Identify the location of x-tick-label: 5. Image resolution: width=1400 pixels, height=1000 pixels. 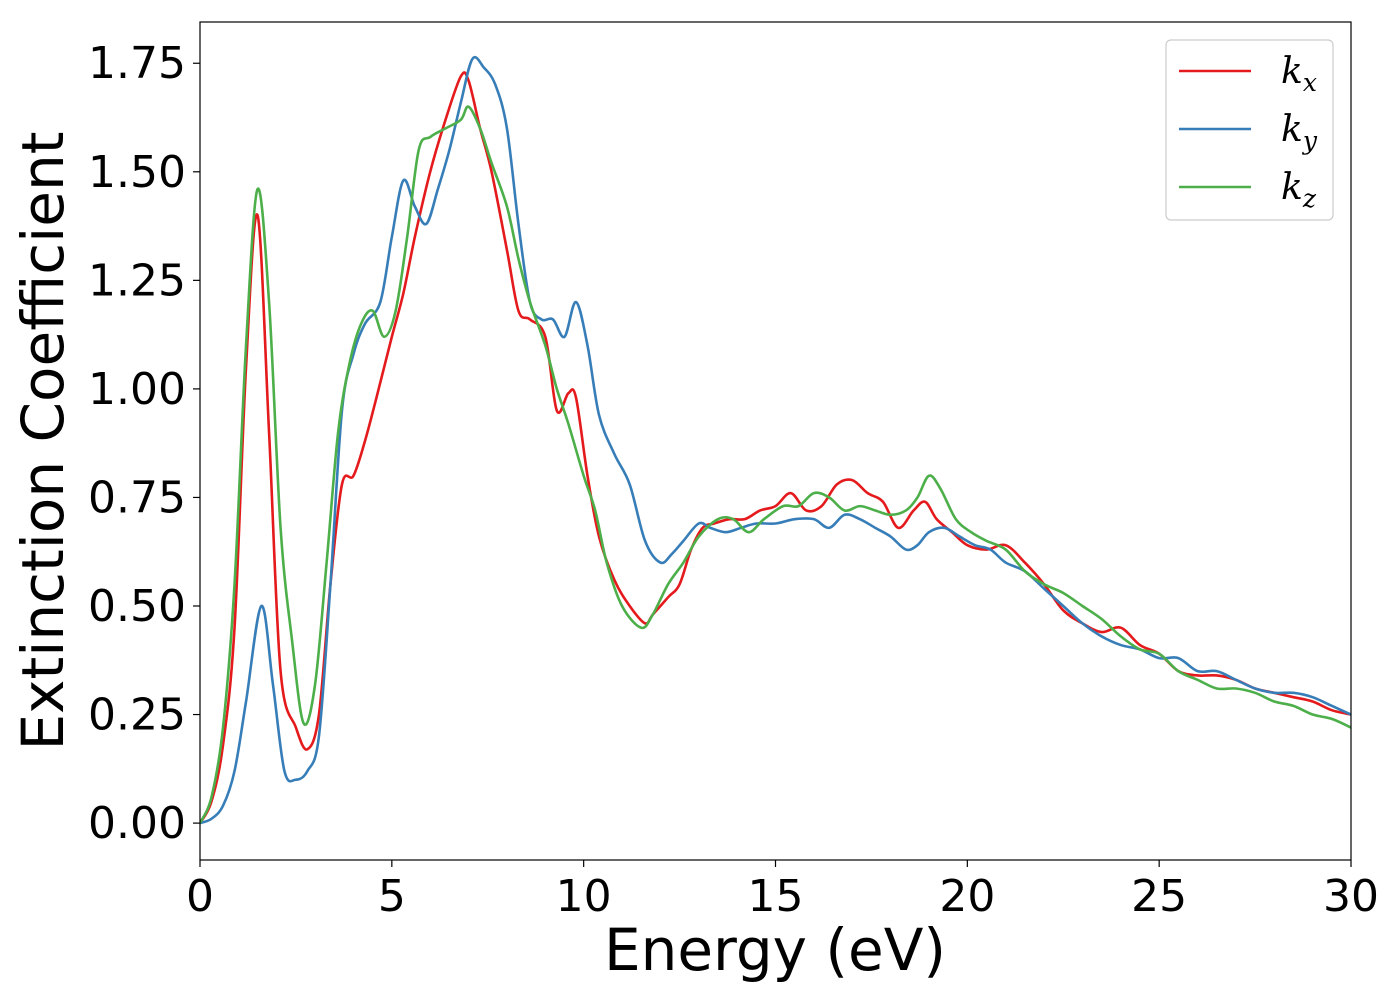
(392, 896).